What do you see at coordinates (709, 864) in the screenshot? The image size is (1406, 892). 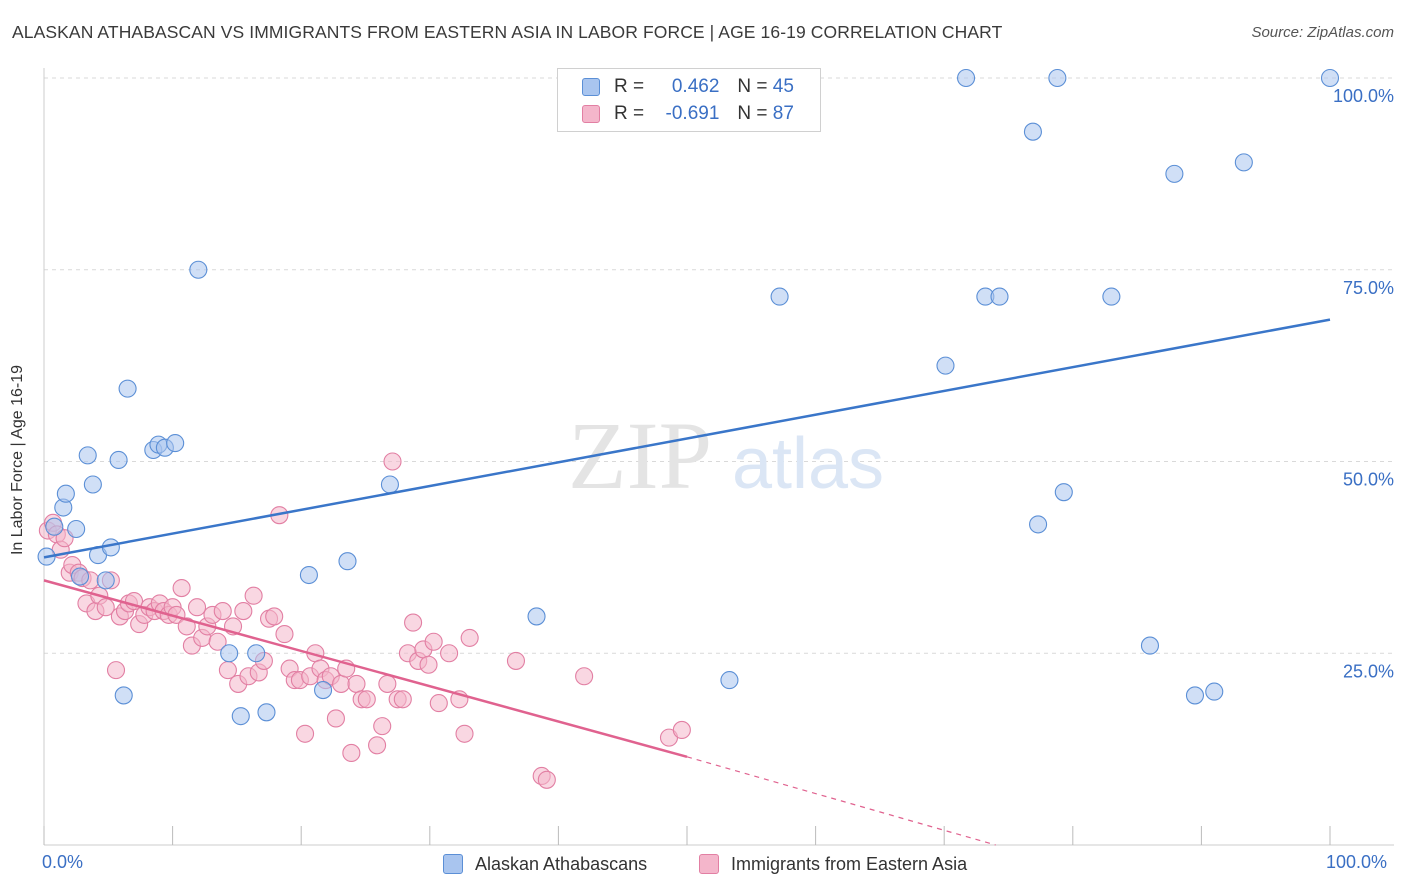 I see `pink-legend-swatch` at bounding box center [709, 864].